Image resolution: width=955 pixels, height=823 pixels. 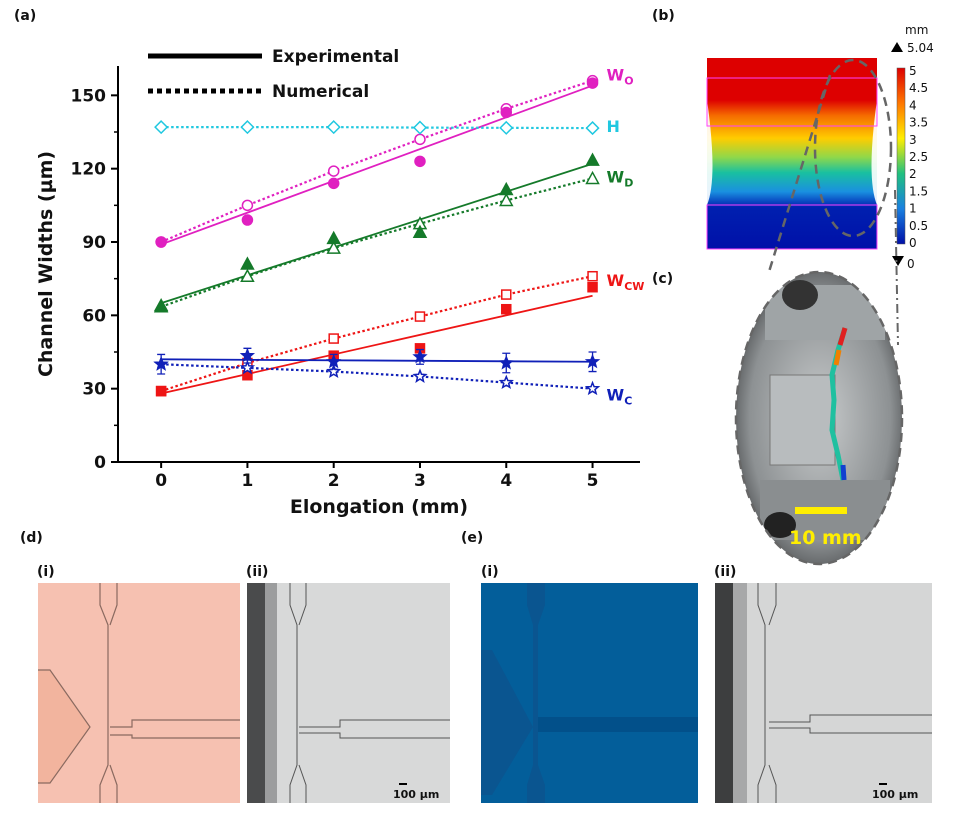 What do you see at coordinates (620, 178) in the screenshot?
I see `series-label-WD: WD` at bounding box center [620, 178].